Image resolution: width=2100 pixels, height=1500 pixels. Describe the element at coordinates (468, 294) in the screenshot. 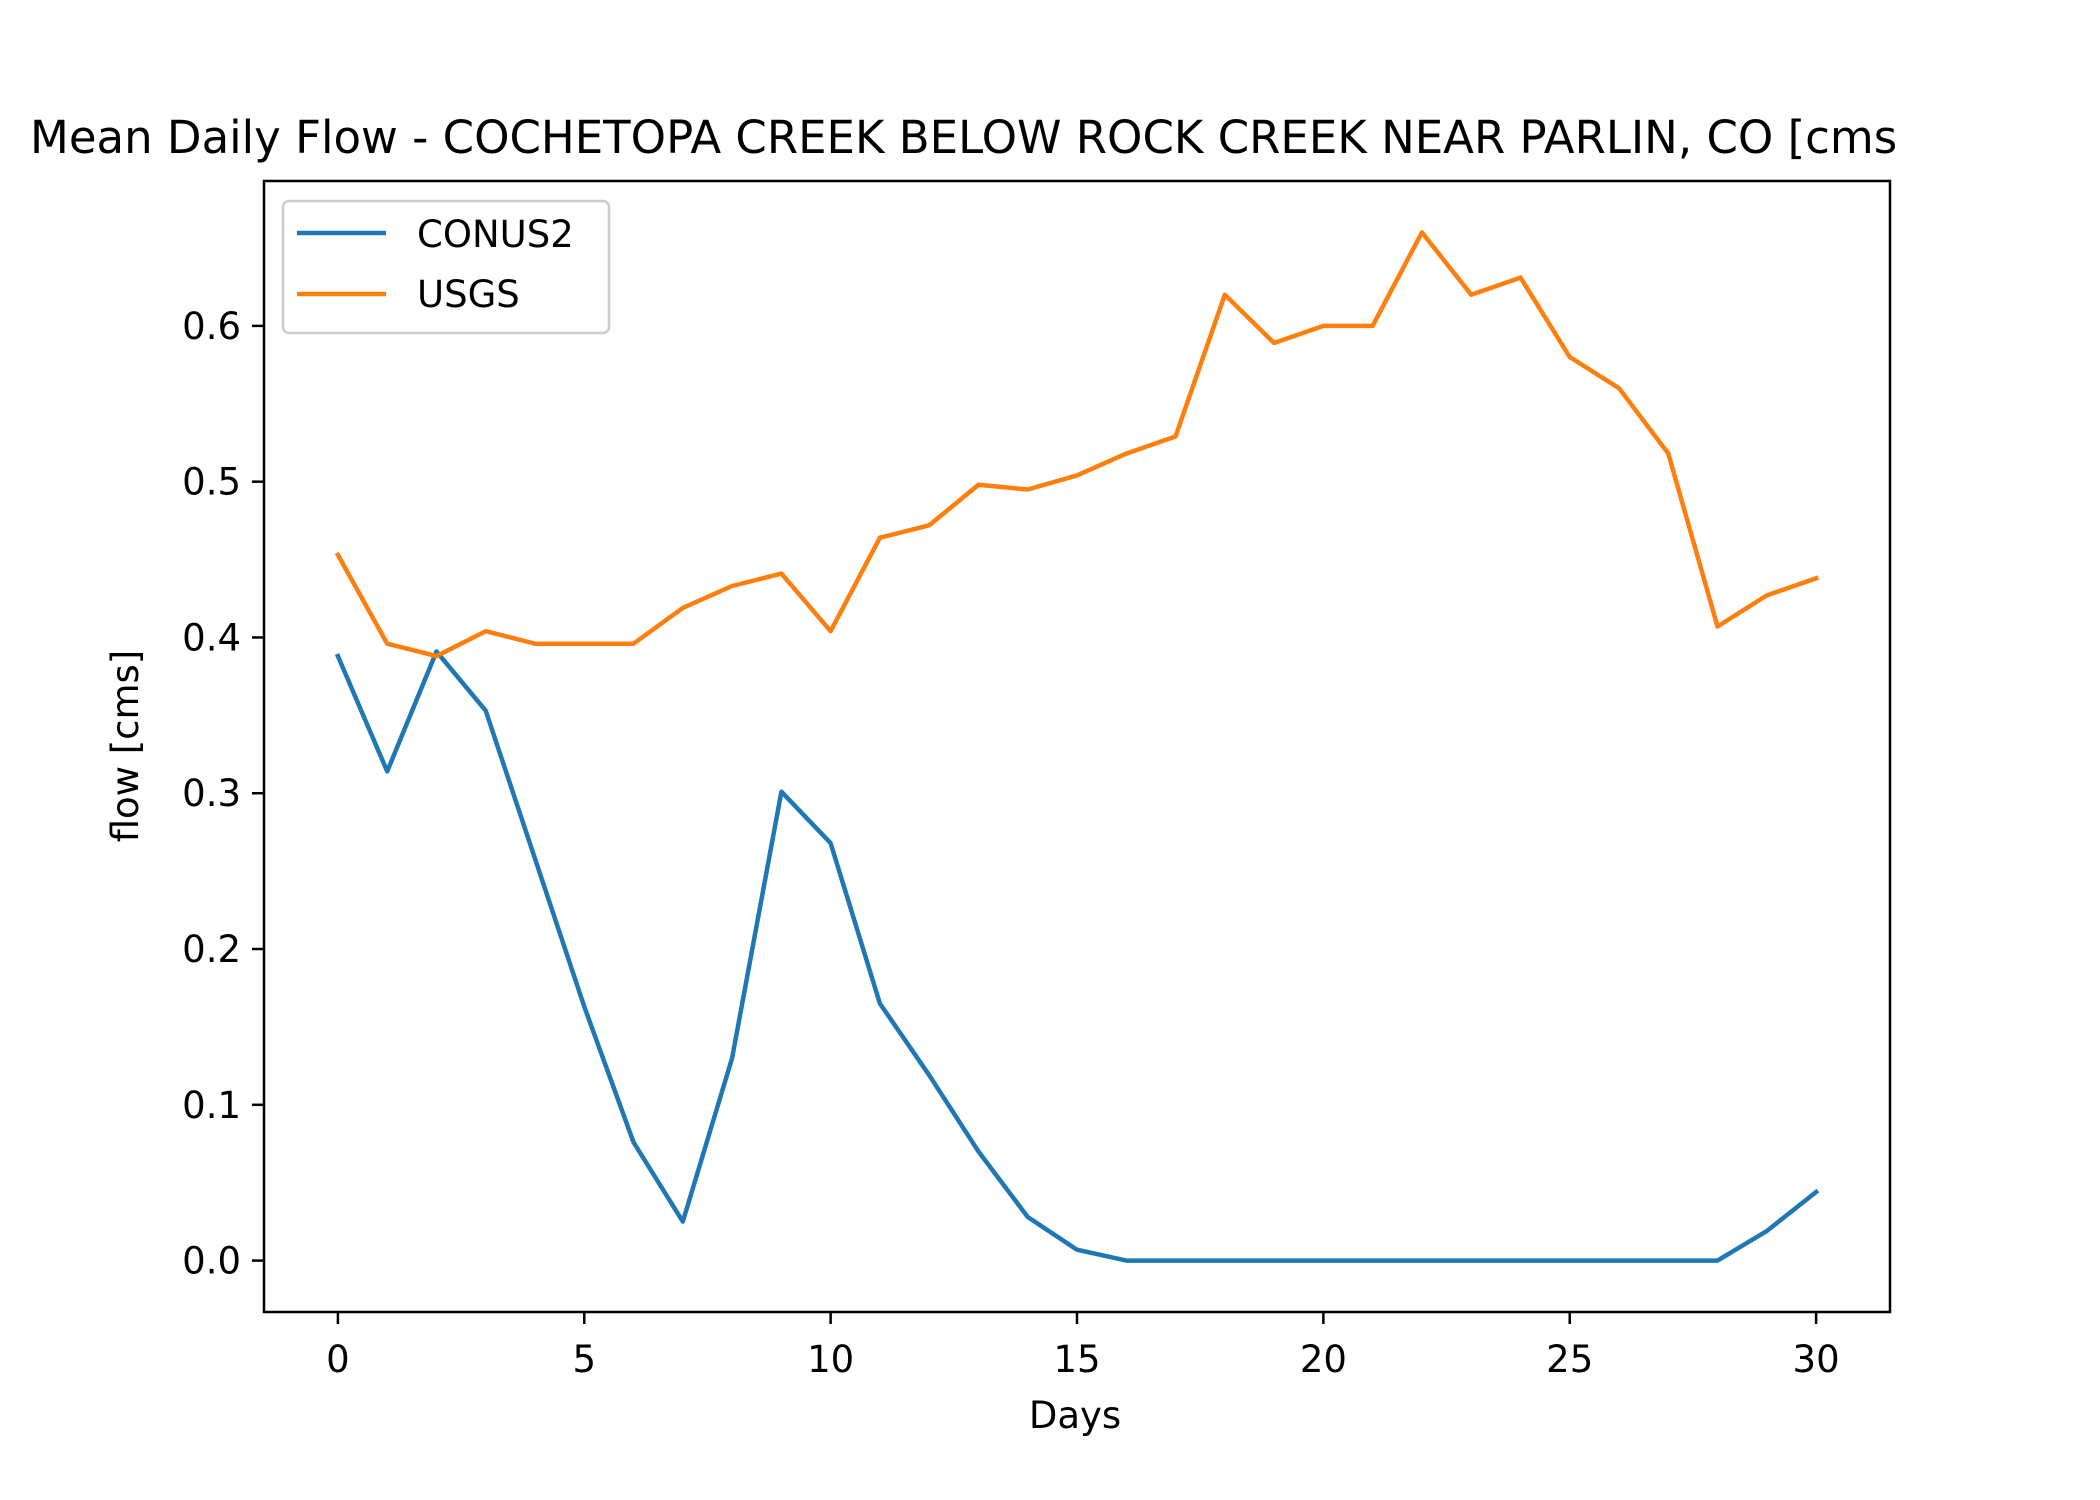

I see `legend-label-usgs: USGS` at that location.